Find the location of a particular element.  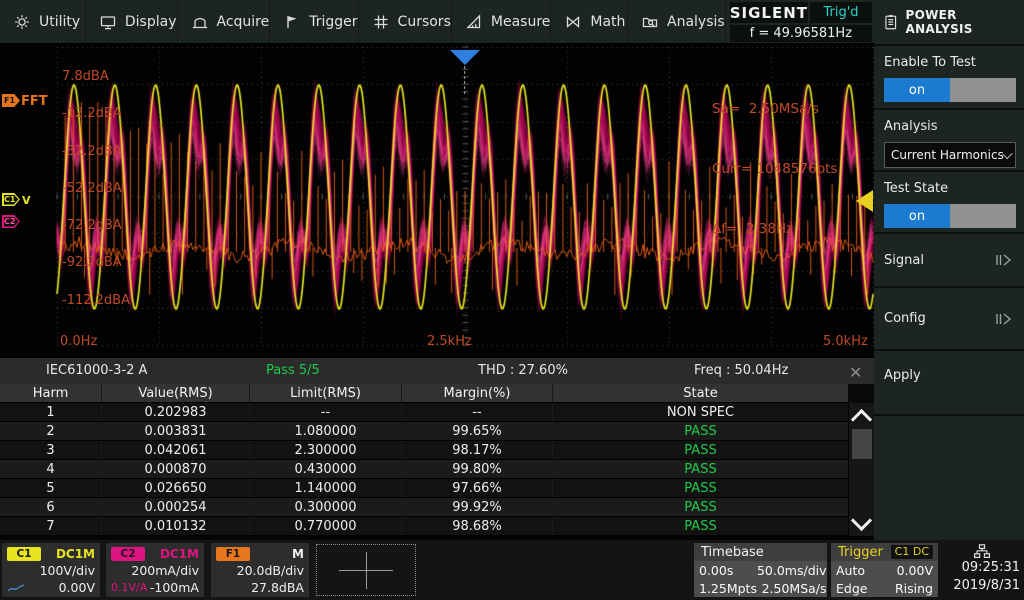

table-cell: 2 is located at coordinates (51, 431).